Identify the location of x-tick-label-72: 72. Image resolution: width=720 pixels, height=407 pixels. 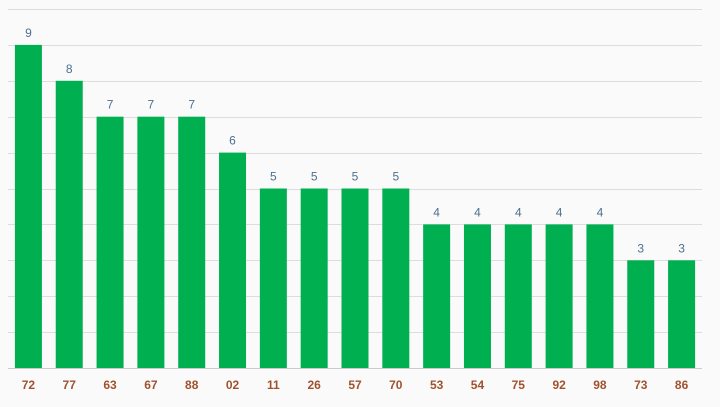
(29, 385).